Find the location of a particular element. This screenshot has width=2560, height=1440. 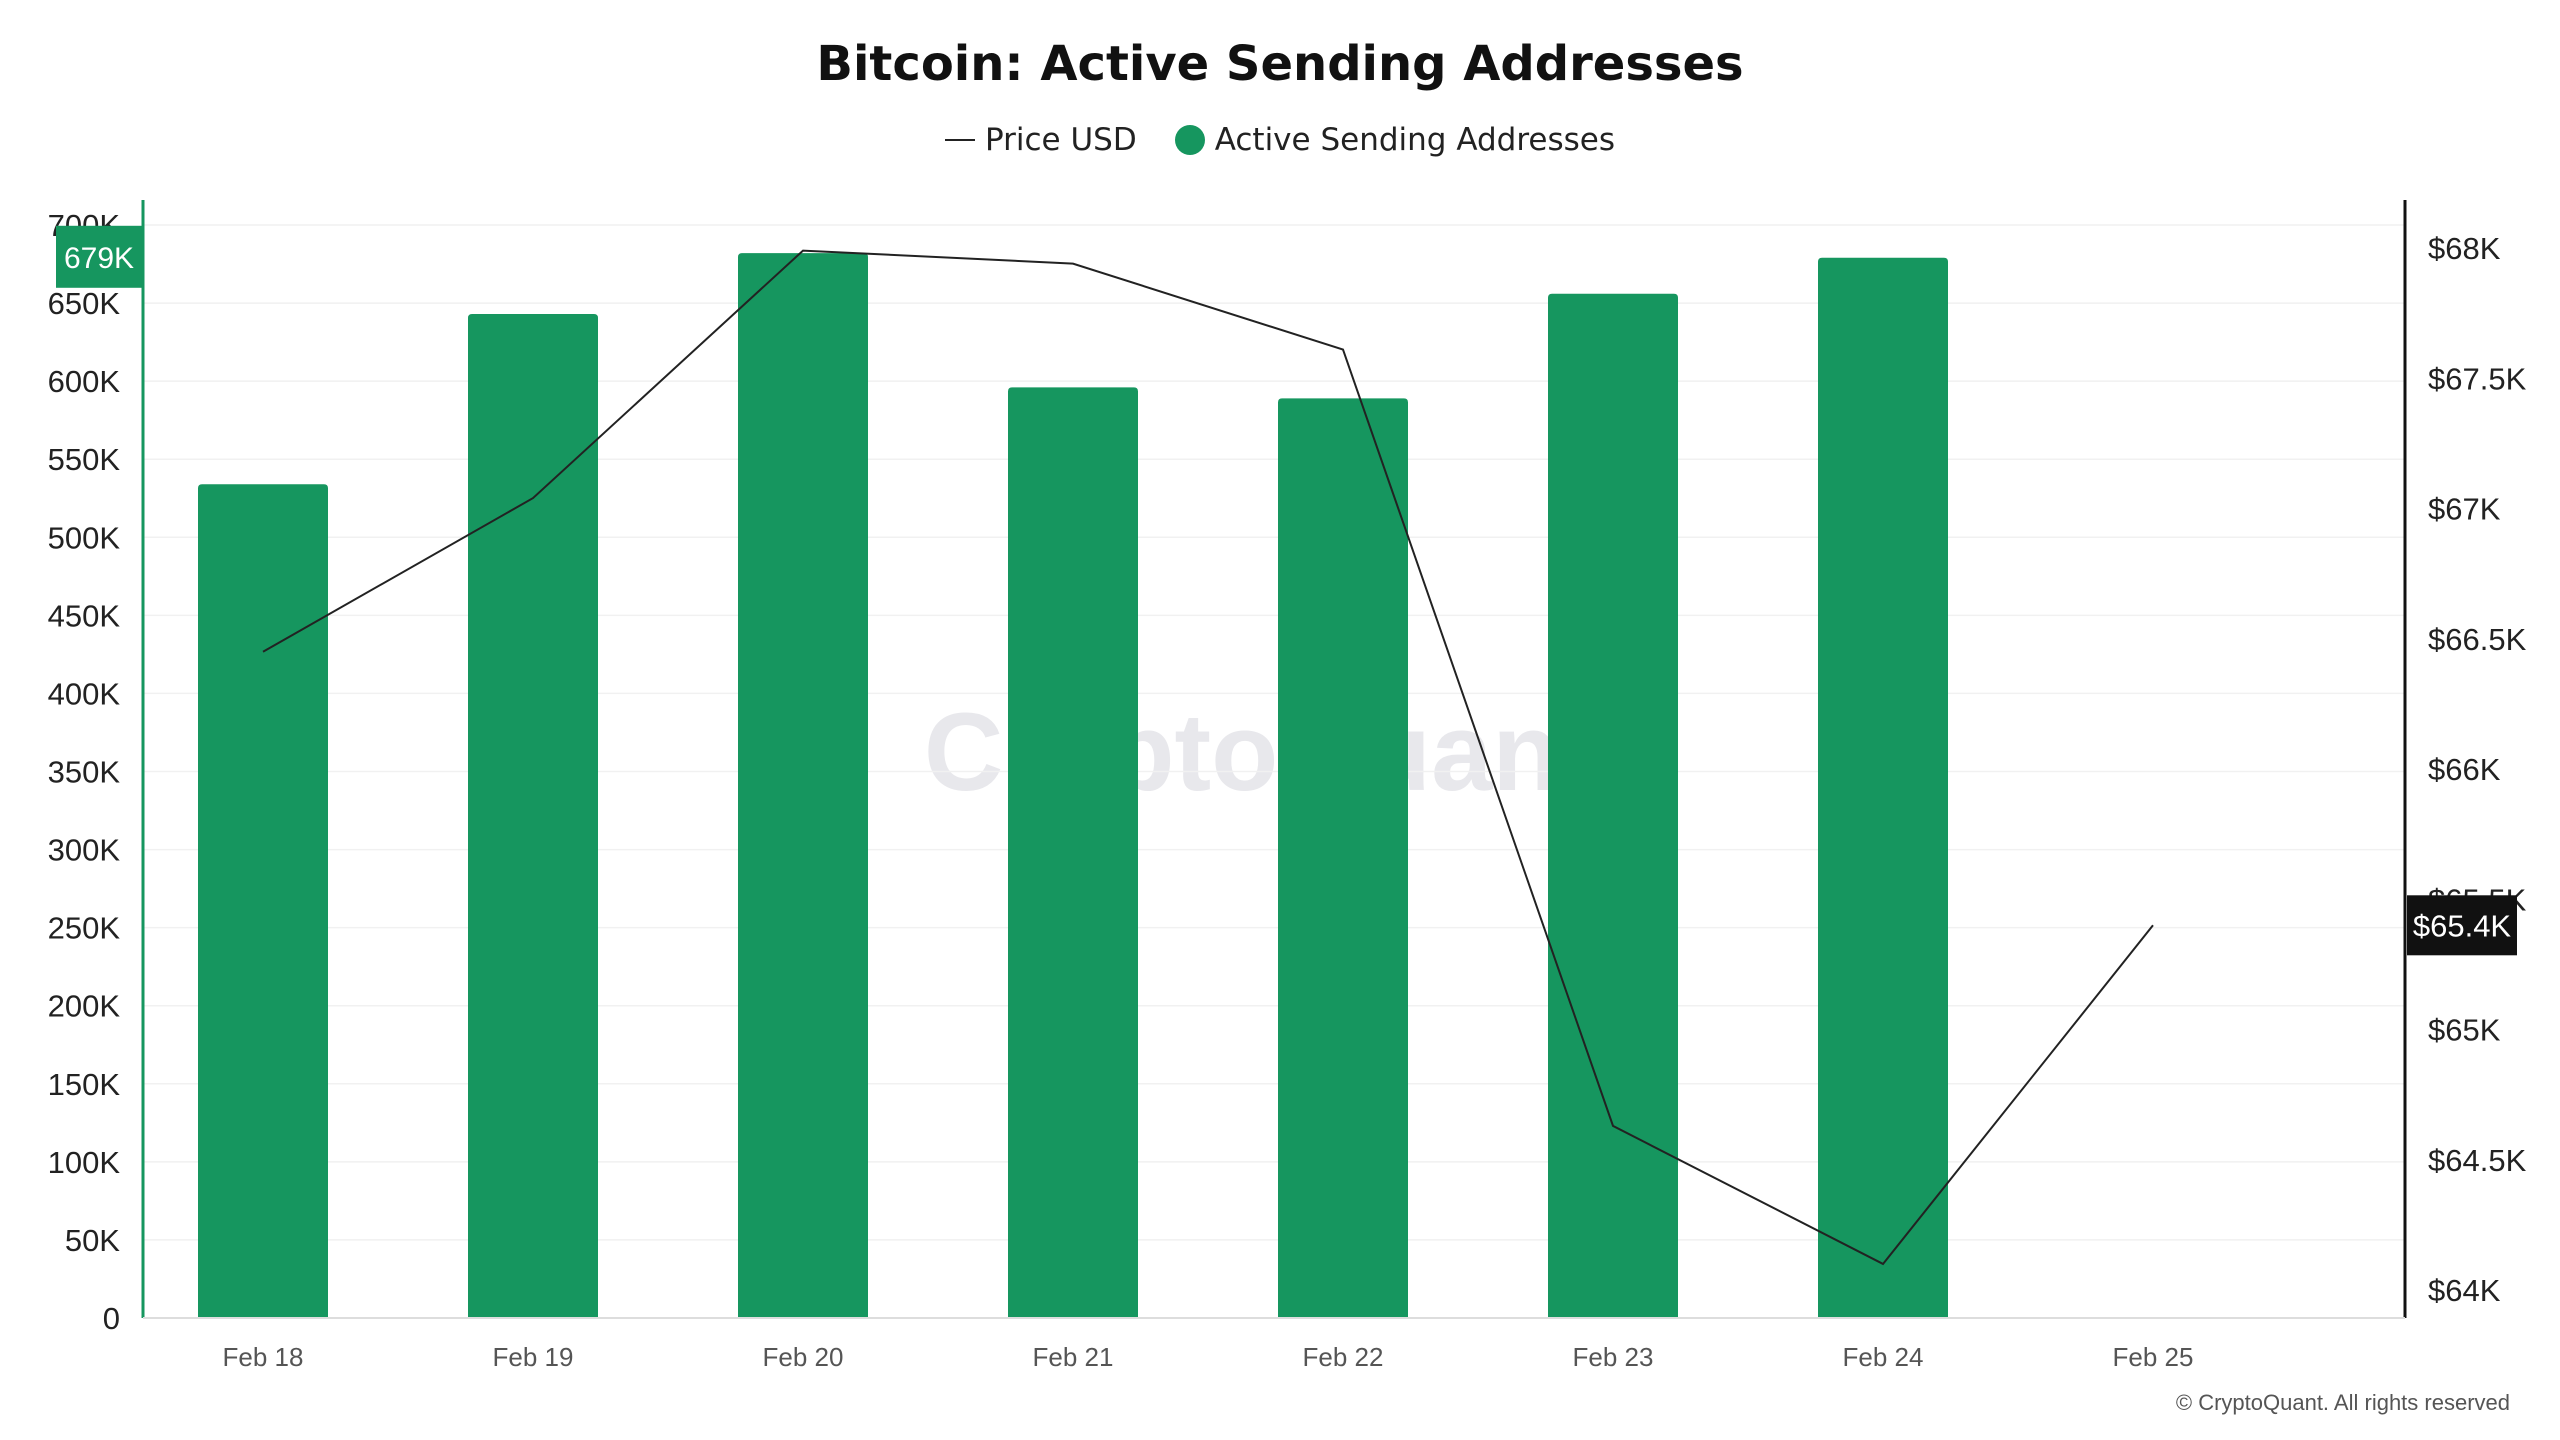

x-tick-label: Feb 22 is located at coordinates (1343, 1357).